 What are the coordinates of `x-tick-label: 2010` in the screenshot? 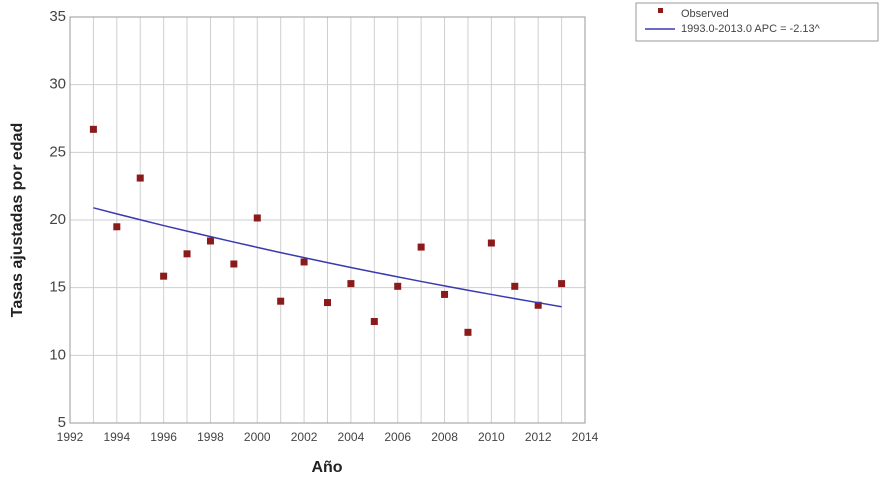 It's located at (491, 437).